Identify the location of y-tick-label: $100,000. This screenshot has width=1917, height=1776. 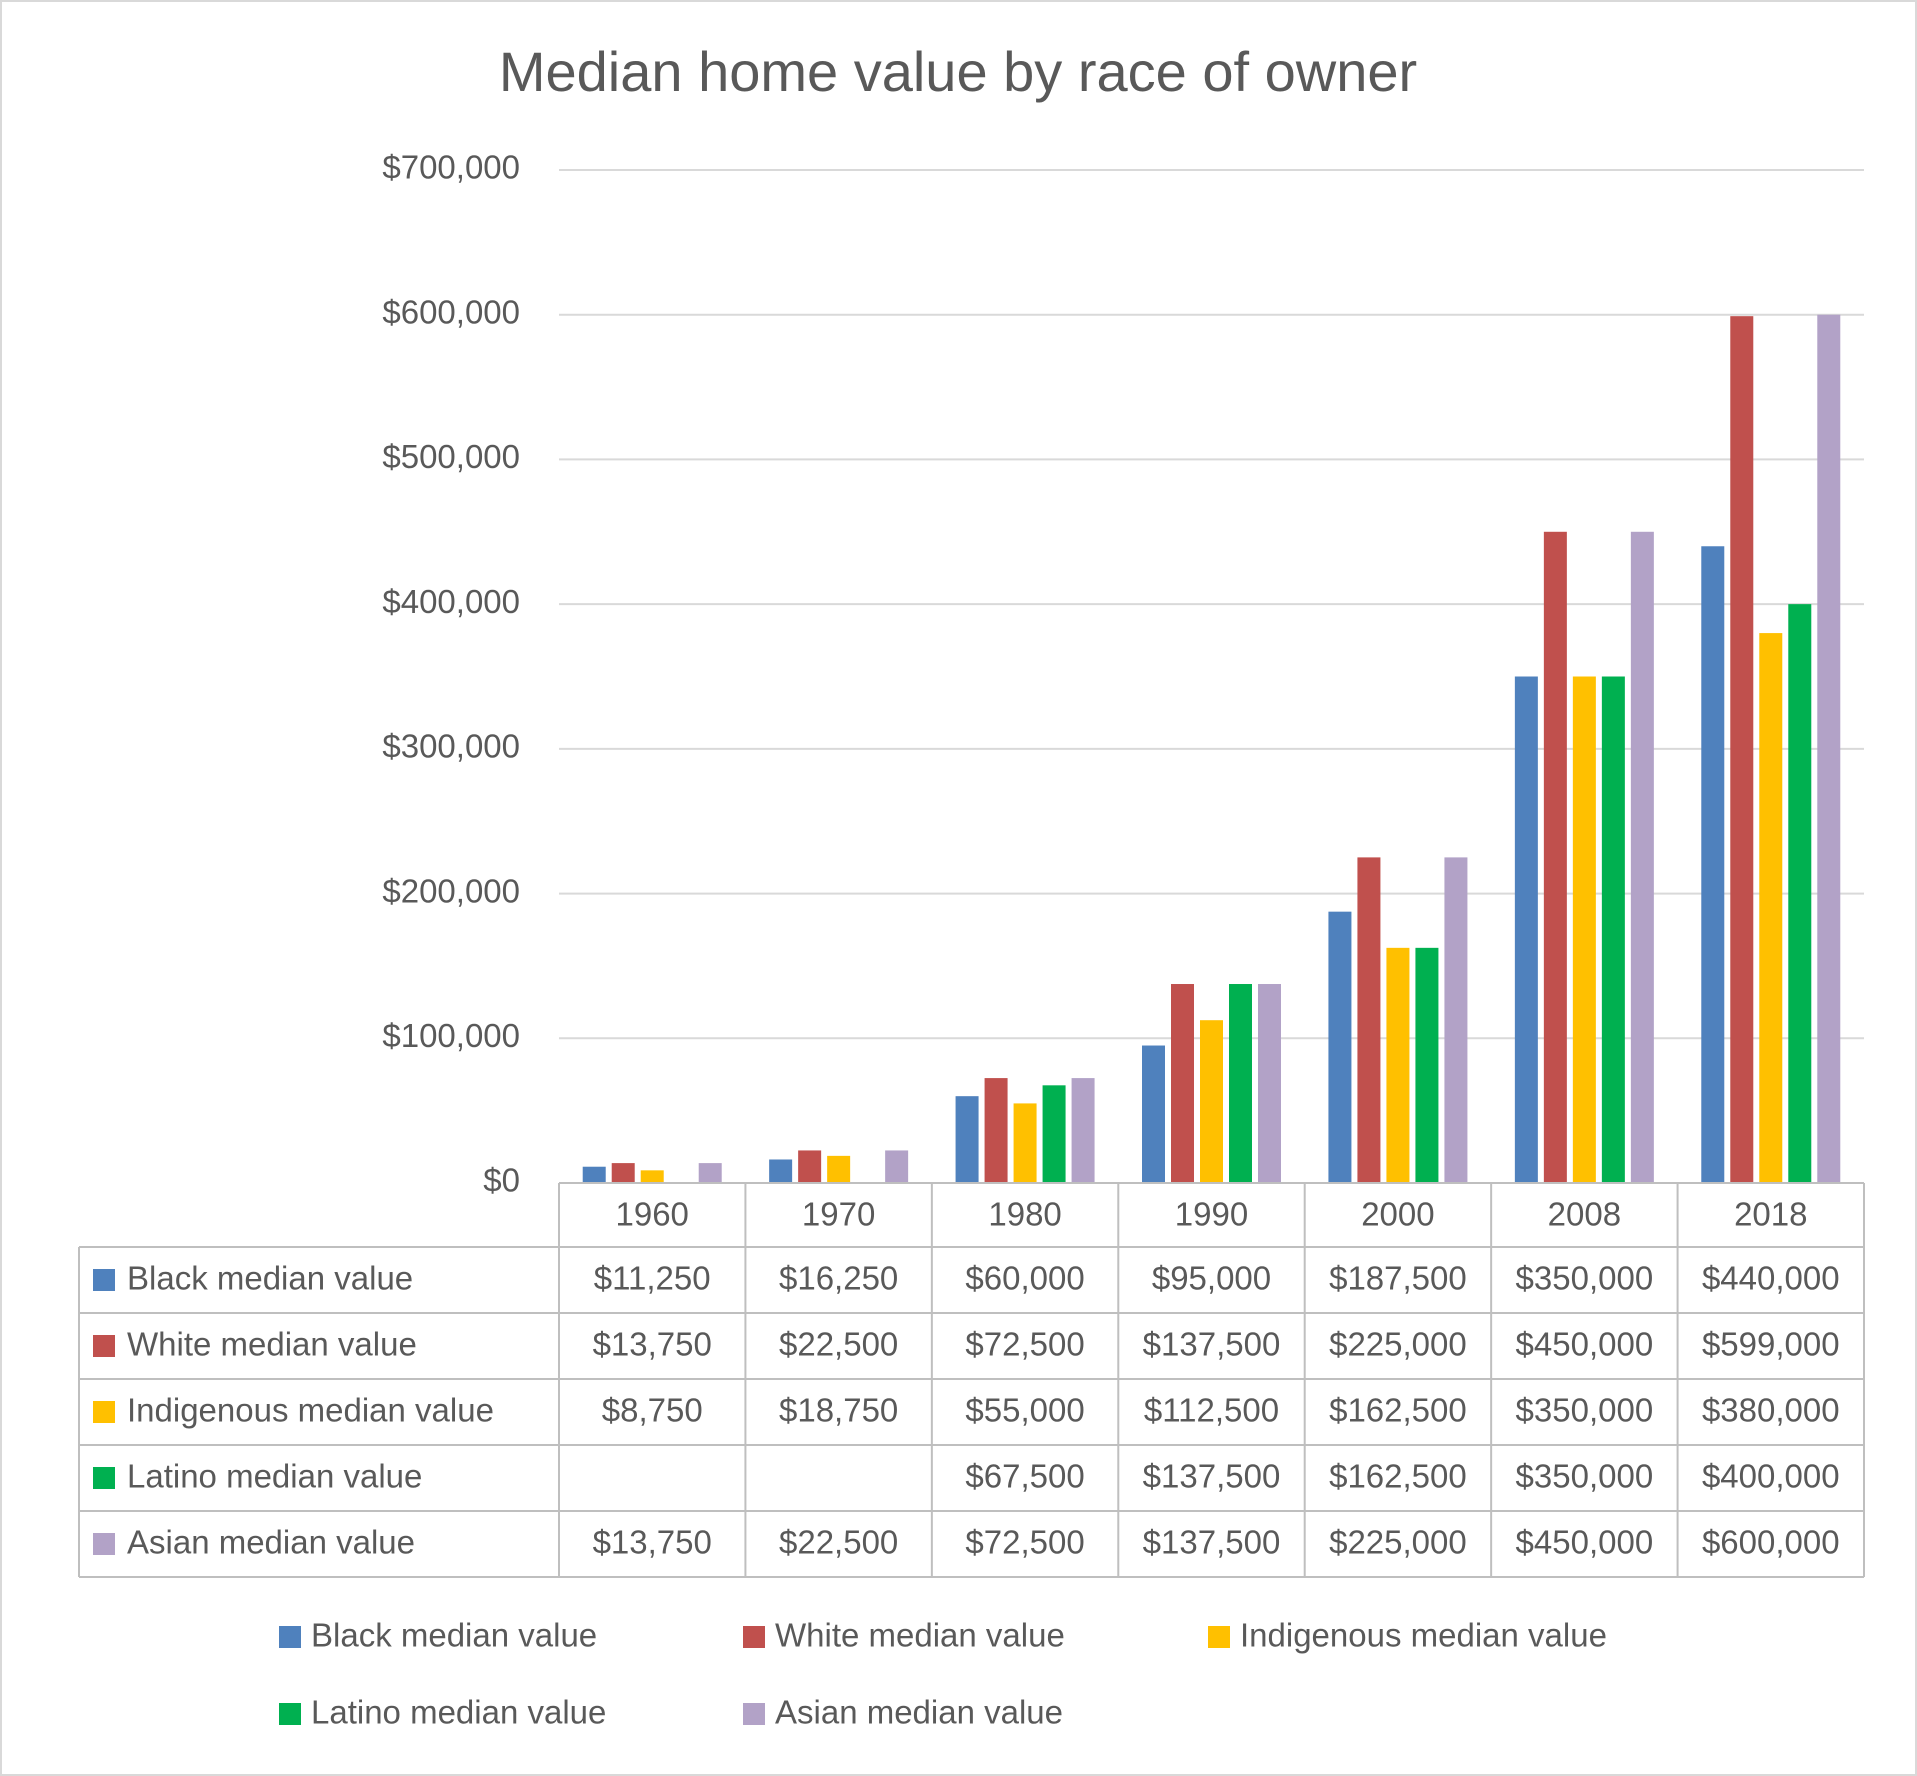
(451, 1035).